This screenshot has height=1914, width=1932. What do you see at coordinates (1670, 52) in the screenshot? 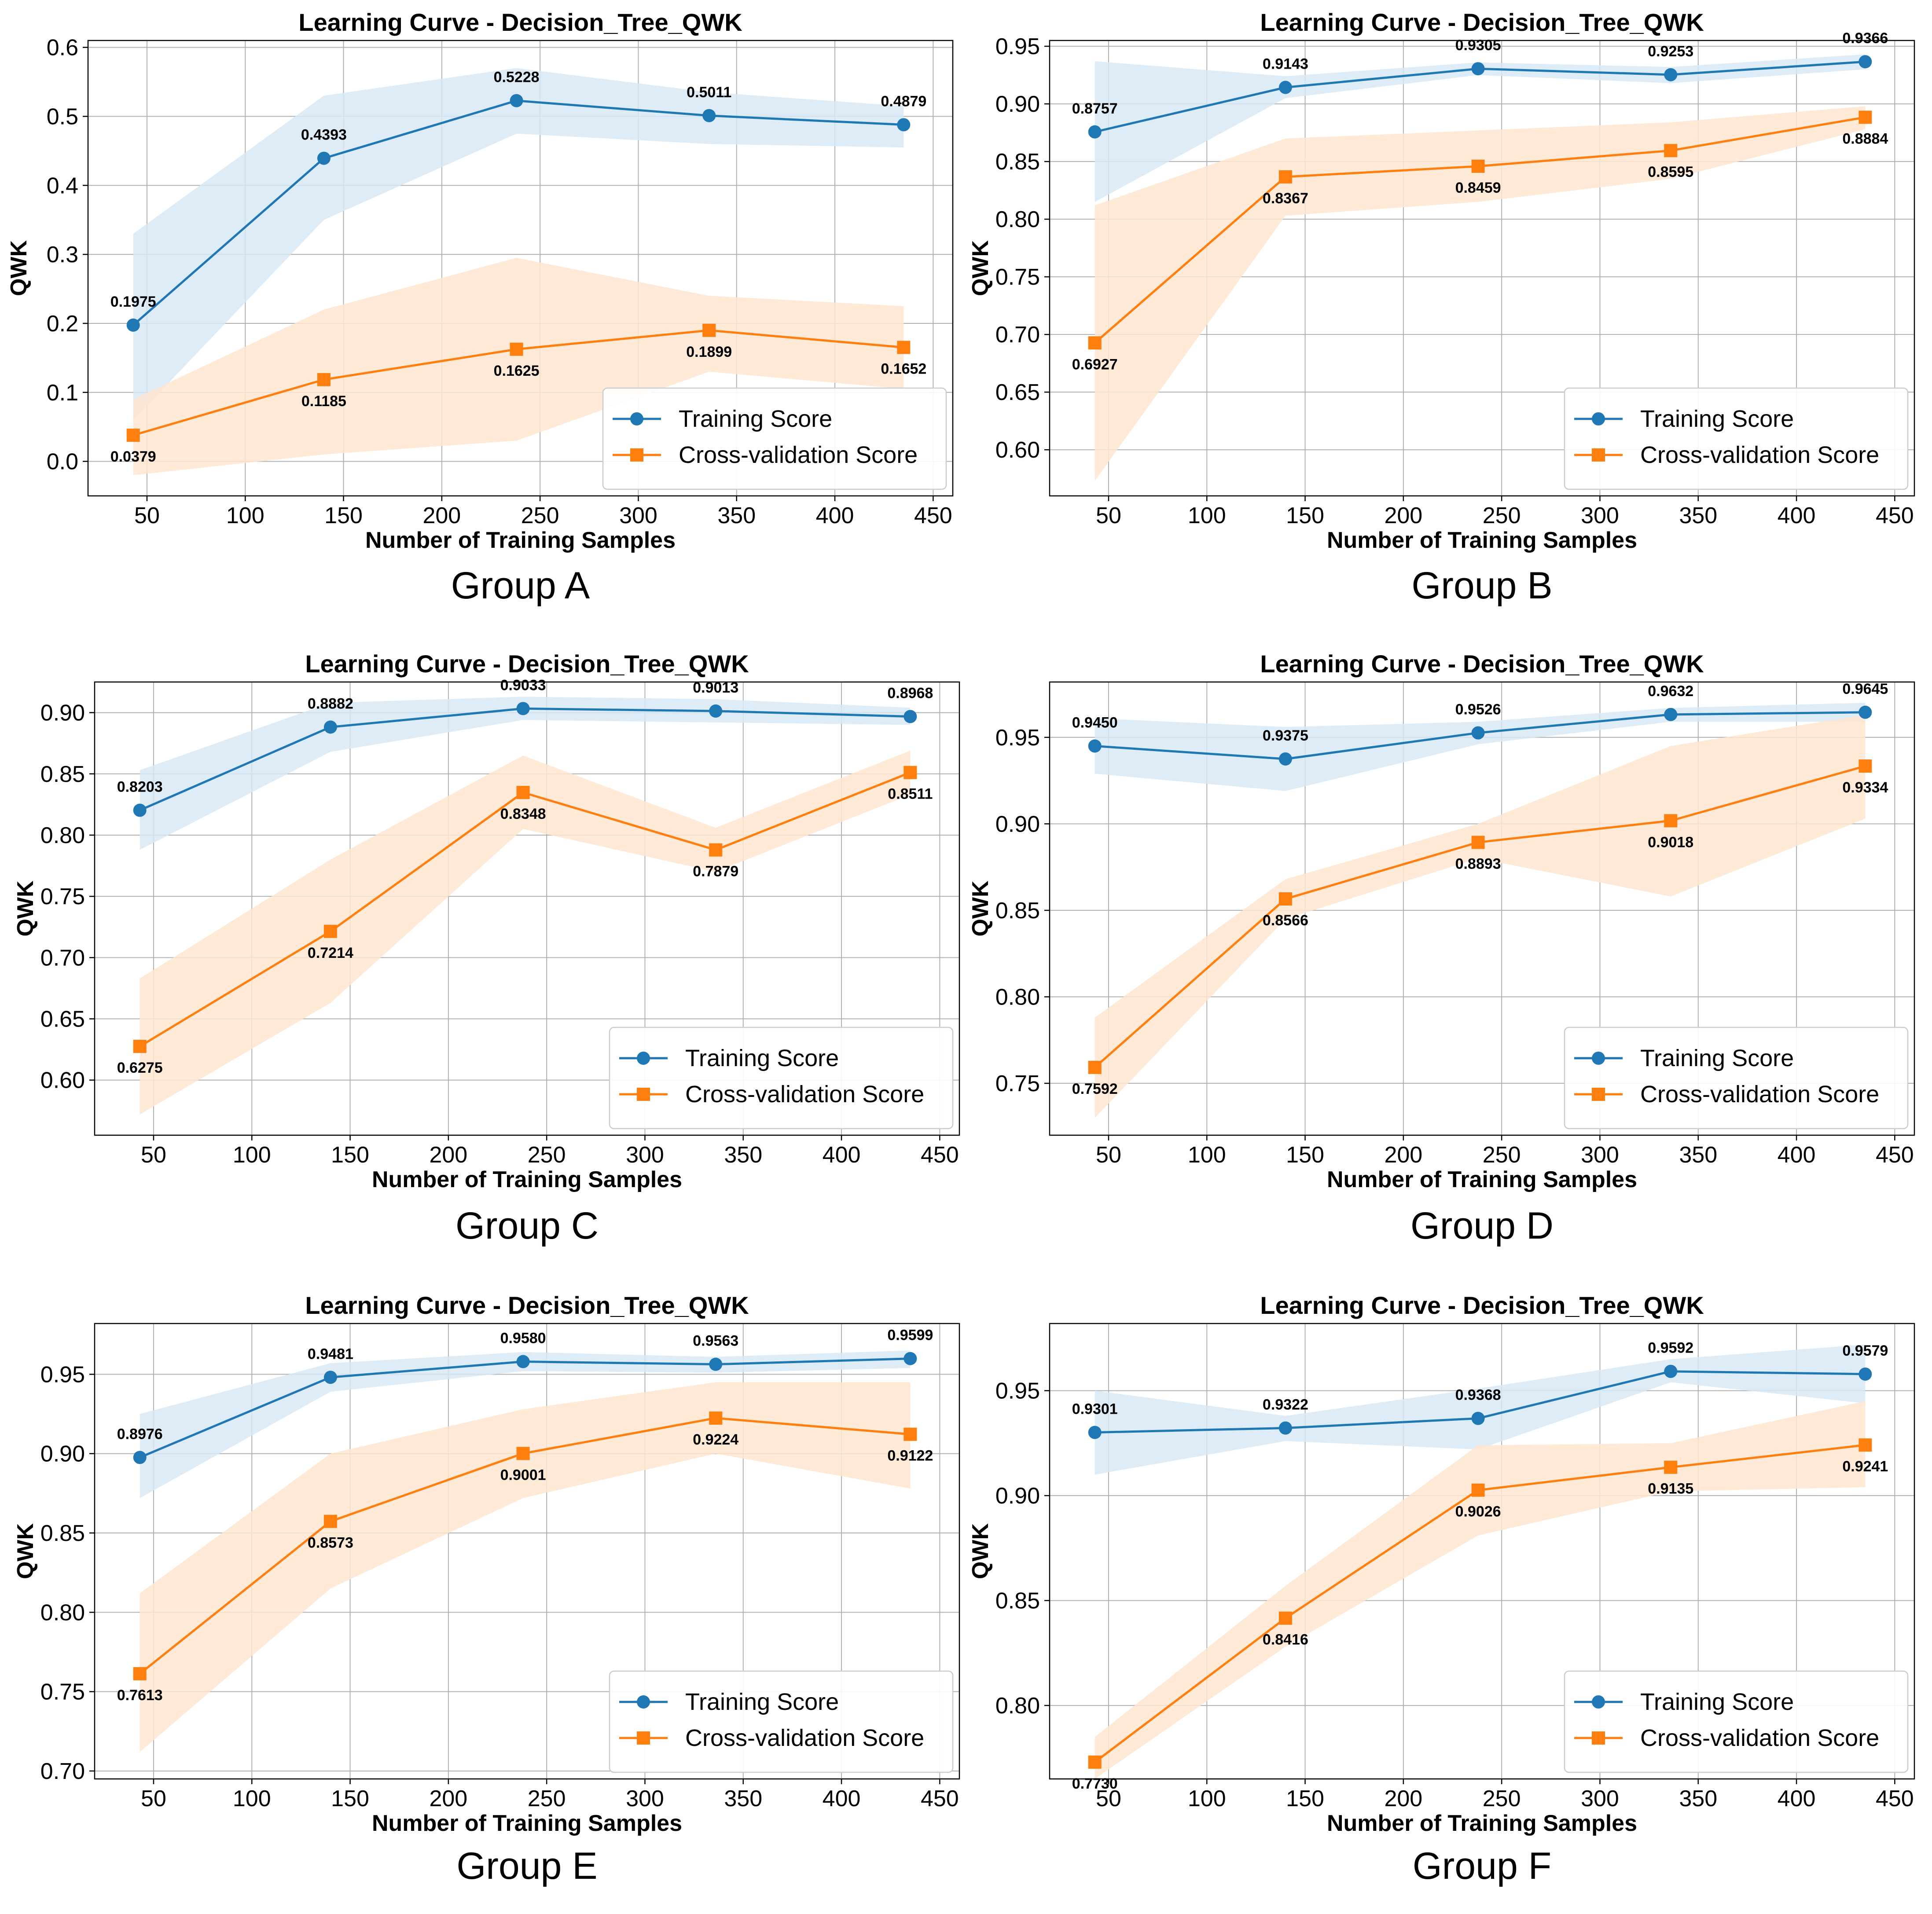
I see `data-label: 0.9253` at bounding box center [1670, 52].